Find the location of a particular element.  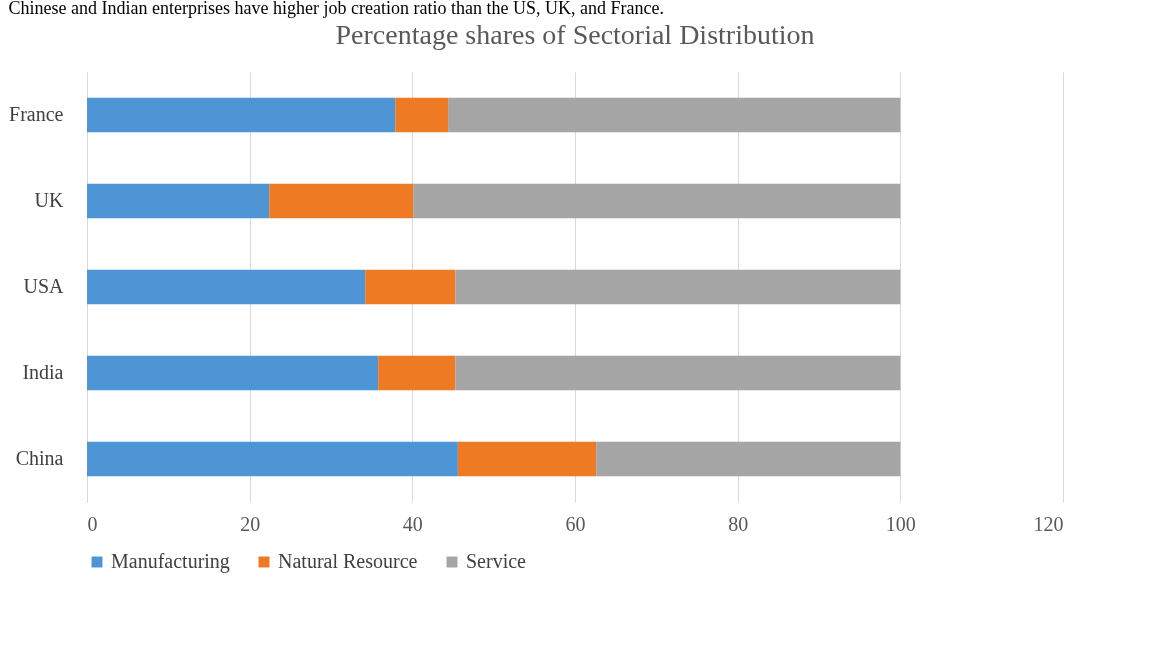

y-tick-label: China is located at coordinates (39, 458).